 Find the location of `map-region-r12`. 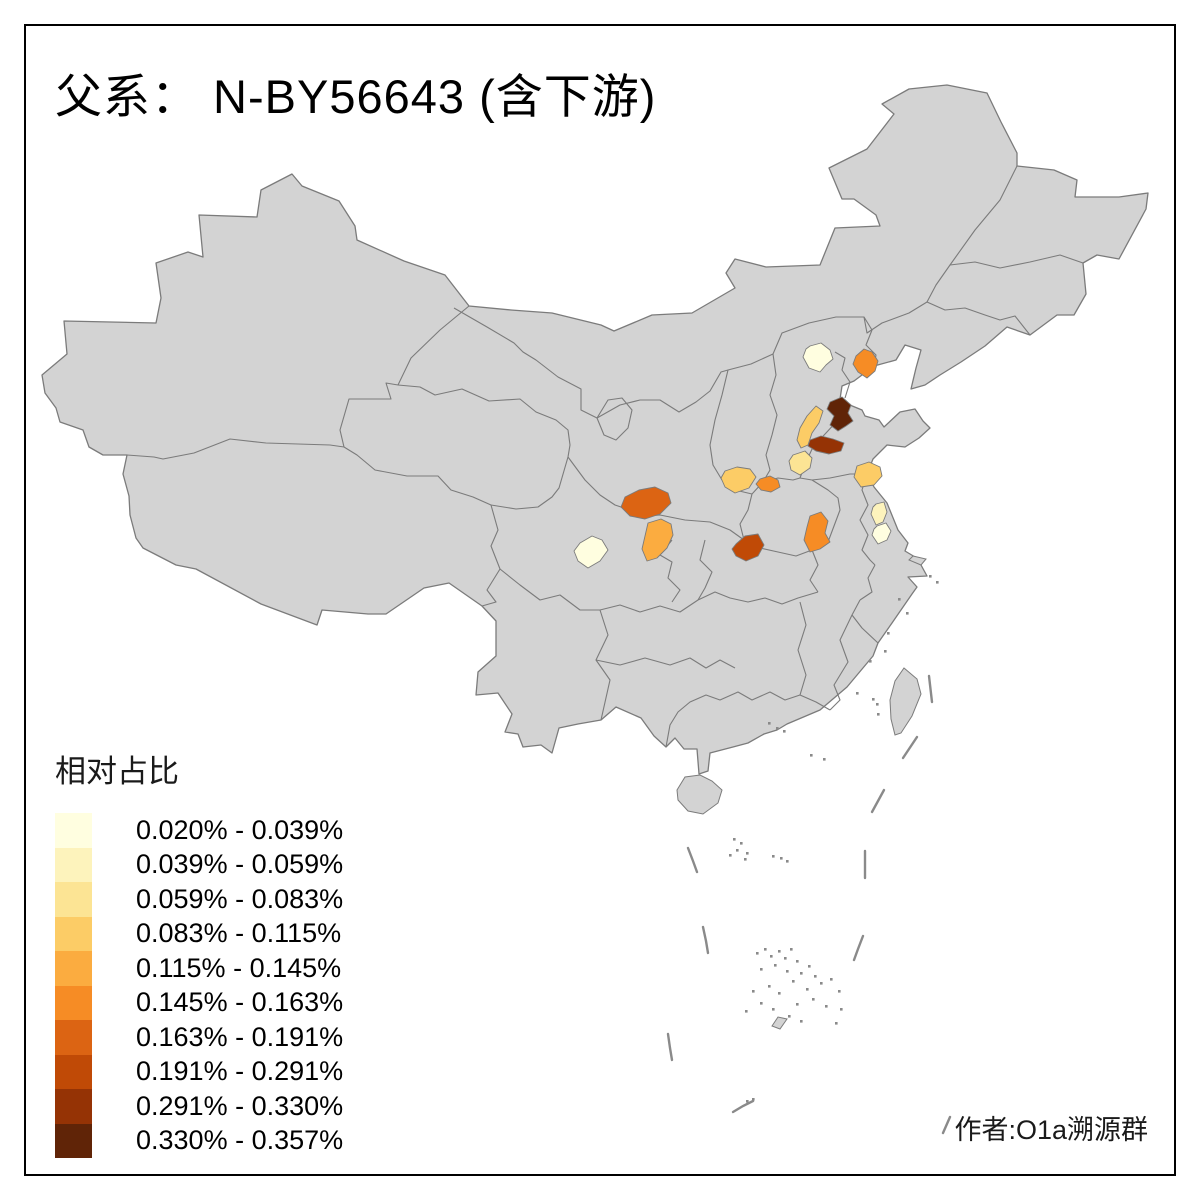

map-region-r12 is located at coordinates (646, 503).